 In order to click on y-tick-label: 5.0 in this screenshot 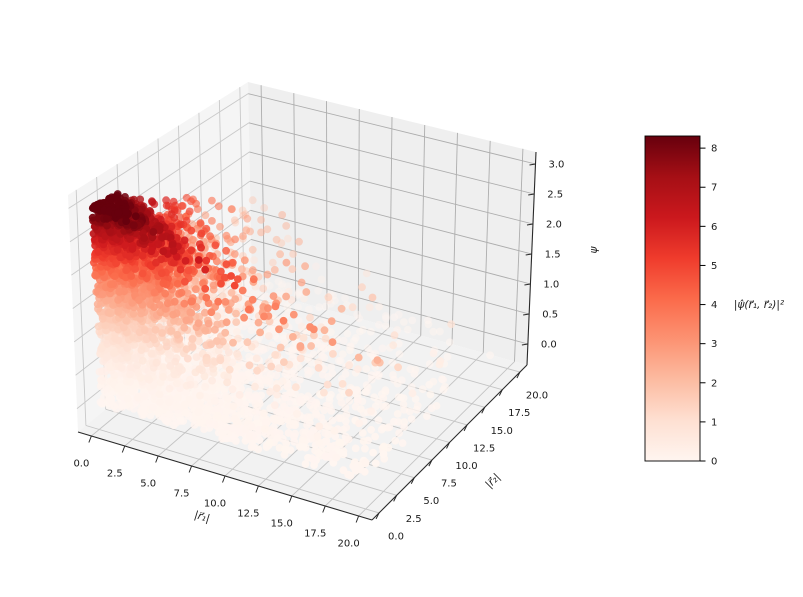, I will do `click(431, 501)`.